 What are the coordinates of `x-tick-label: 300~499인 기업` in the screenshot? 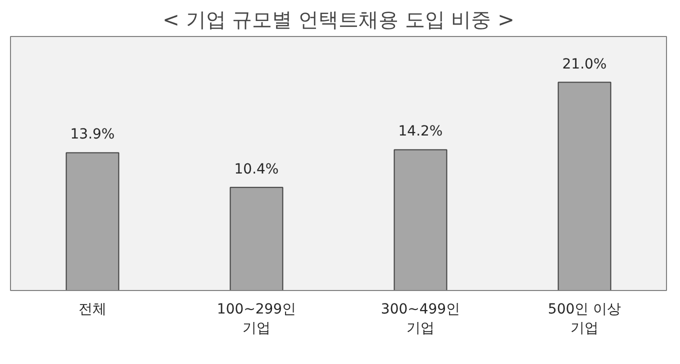 It's located at (420, 319).